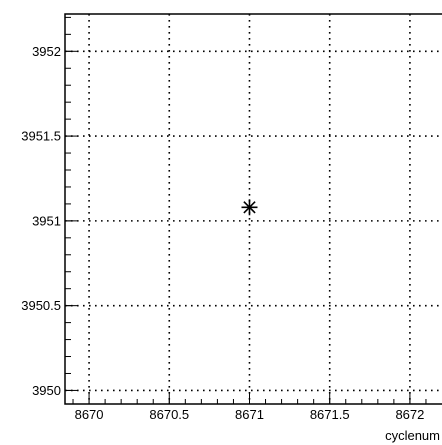 The height and width of the screenshot is (445, 442). Describe the element at coordinates (46, 390) in the screenshot. I see `y-tick-label: 3950` at that location.